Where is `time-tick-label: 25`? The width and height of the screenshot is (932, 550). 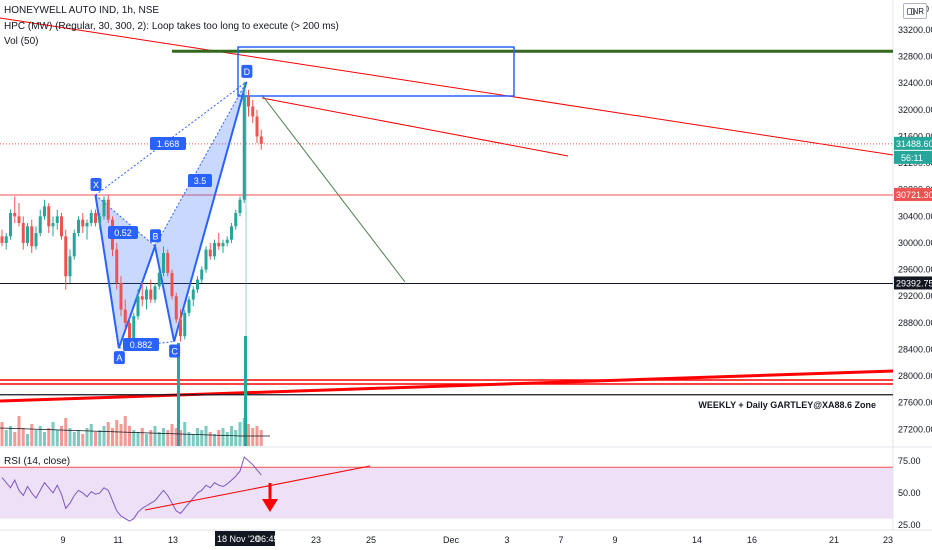
time-tick-label: 25 is located at coordinates (371, 540).